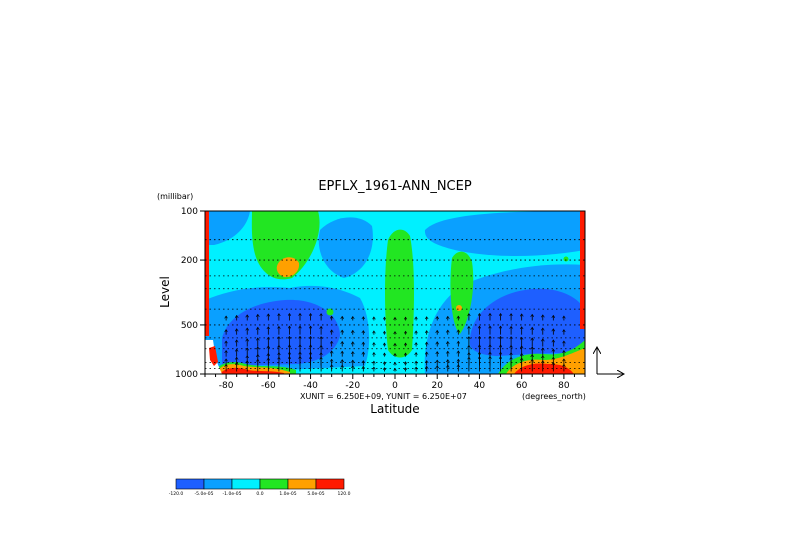 The height and width of the screenshot is (558, 789). Describe the element at coordinates (232, 494) in the screenshot. I see `colorbar-label: -1.0e-05` at that location.